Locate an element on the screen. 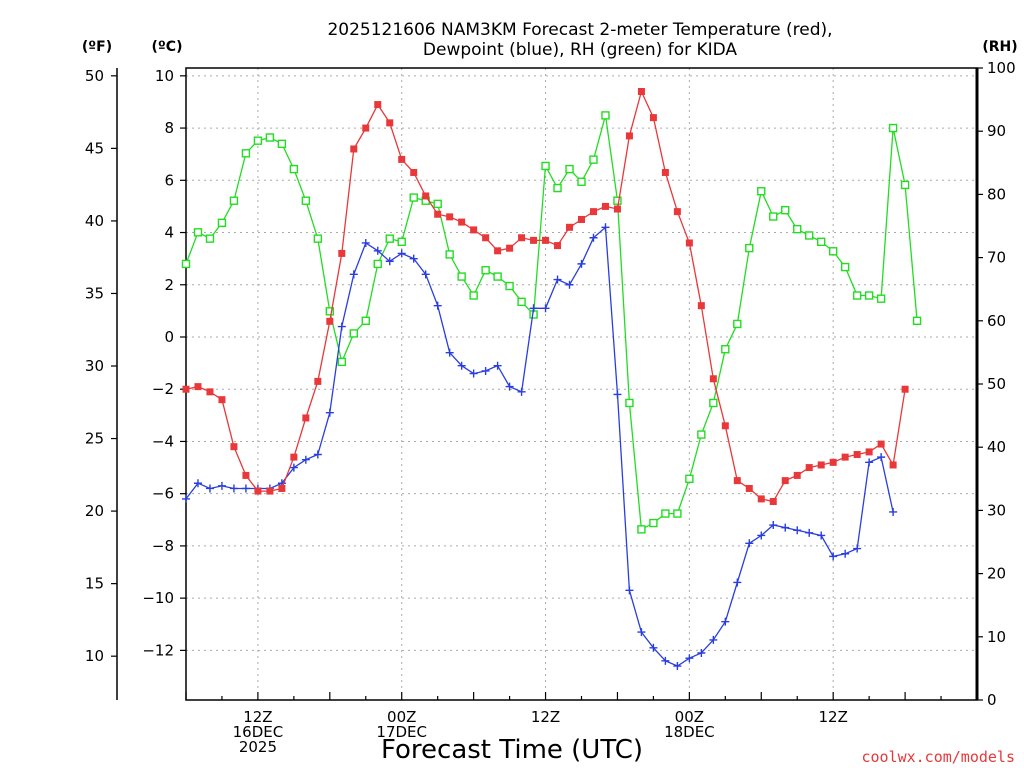  celsius-tick-label: −8 is located at coordinates (163, 546).